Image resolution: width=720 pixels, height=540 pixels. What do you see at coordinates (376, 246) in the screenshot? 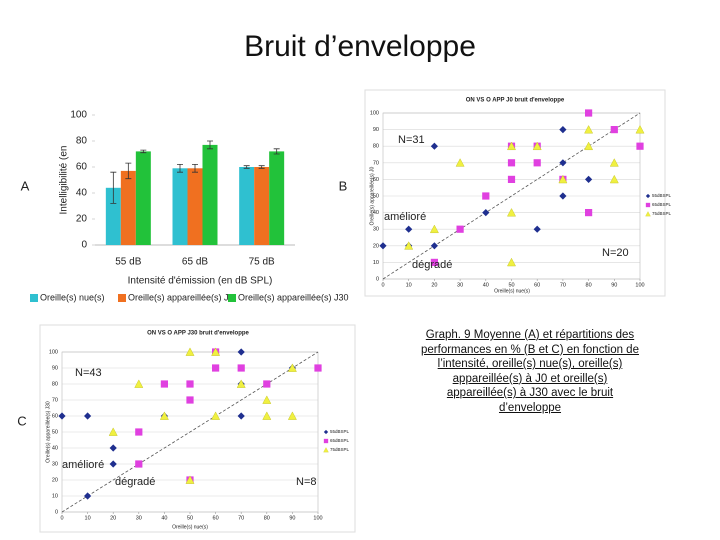
I see `y-tick-label: 20` at bounding box center [376, 246].